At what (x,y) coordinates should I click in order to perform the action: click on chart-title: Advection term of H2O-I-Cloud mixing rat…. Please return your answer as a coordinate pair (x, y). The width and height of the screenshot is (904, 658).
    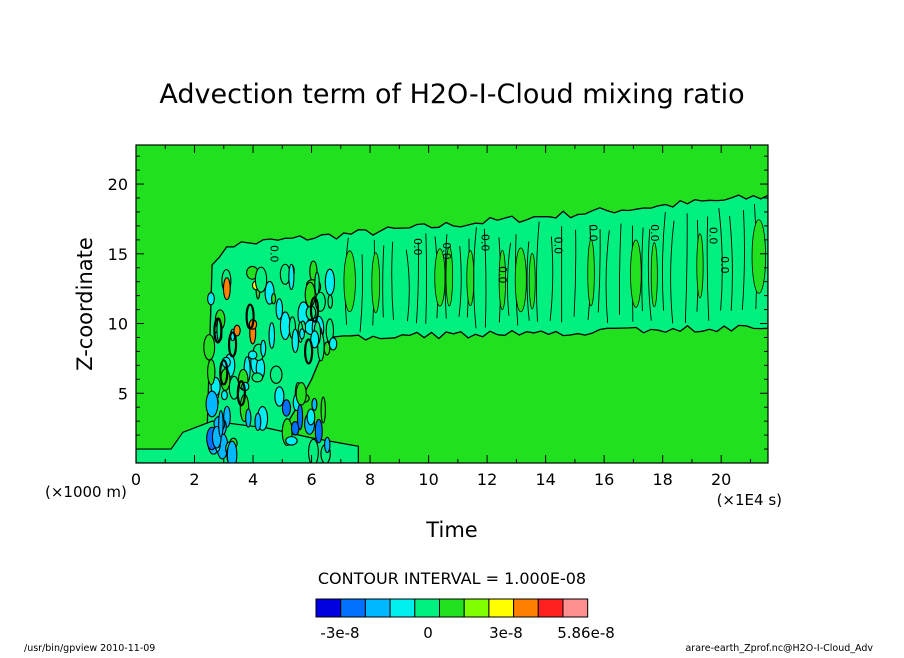
    Looking at the image, I should click on (451, 94).